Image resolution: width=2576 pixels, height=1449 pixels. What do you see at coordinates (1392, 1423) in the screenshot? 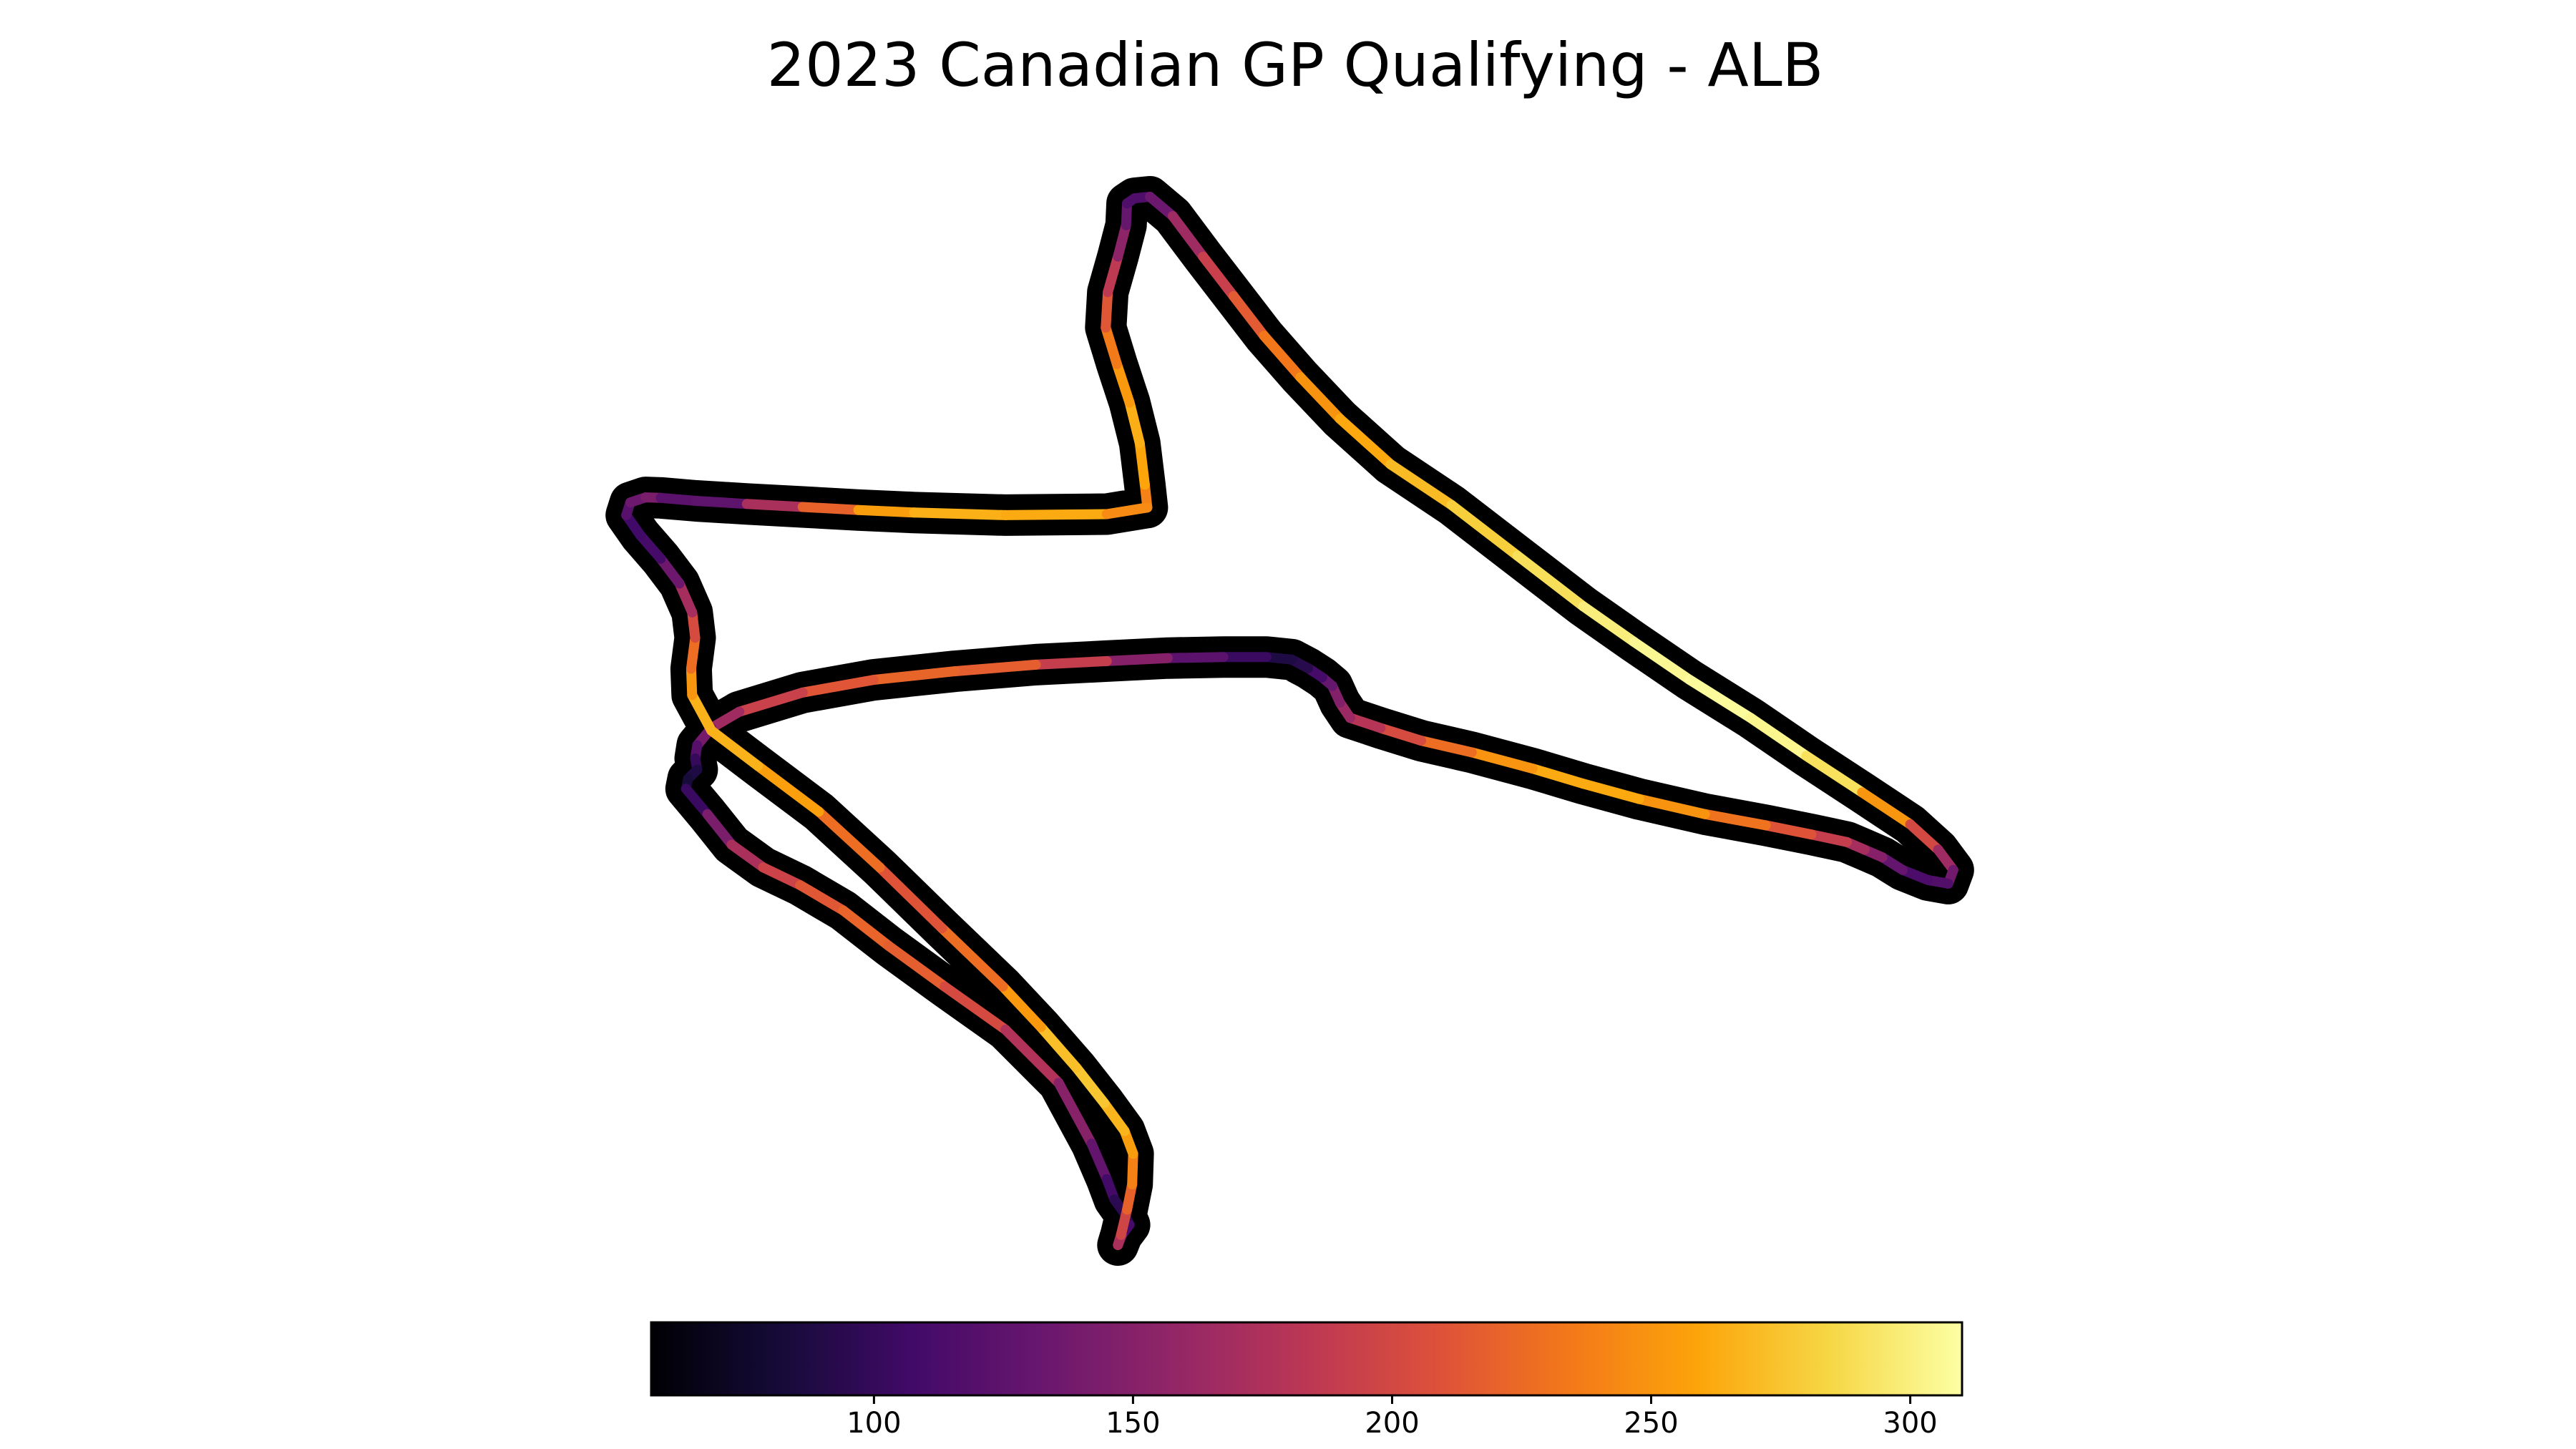
I see `colorbar-tick-label: 200` at bounding box center [1392, 1423].